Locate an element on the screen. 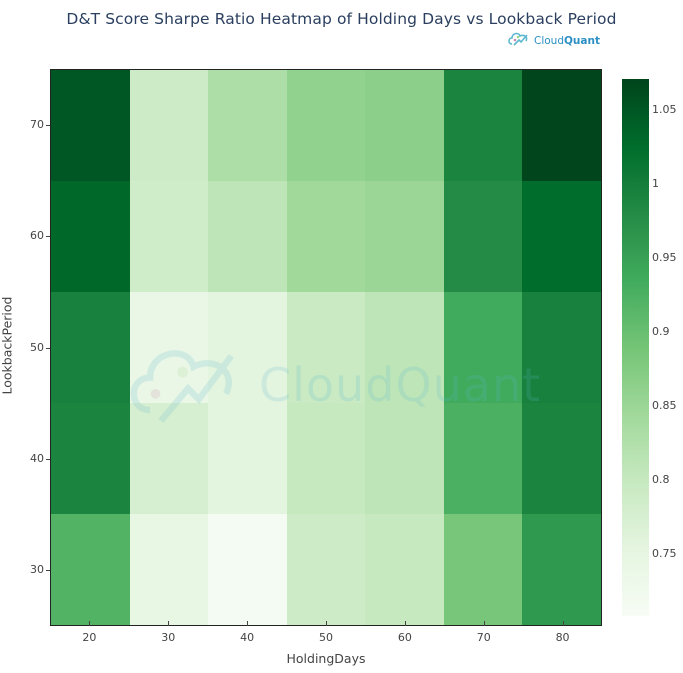  x-tick-label: 20 is located at coordinates (89, 637).